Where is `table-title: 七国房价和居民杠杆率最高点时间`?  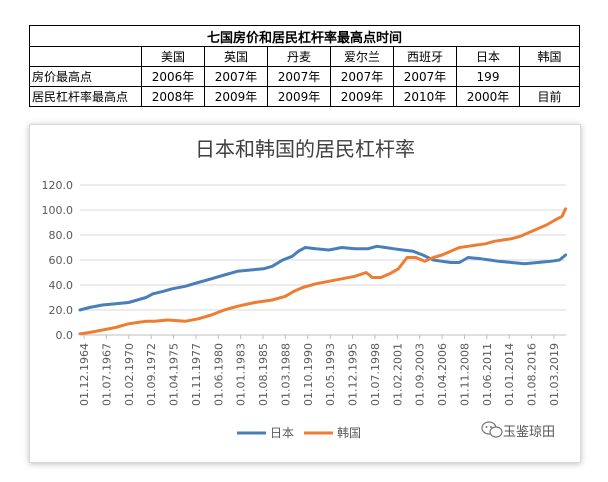
table-title: 七国房价和居民杠杆率最高点时间 is located at coordinates (304, 36).